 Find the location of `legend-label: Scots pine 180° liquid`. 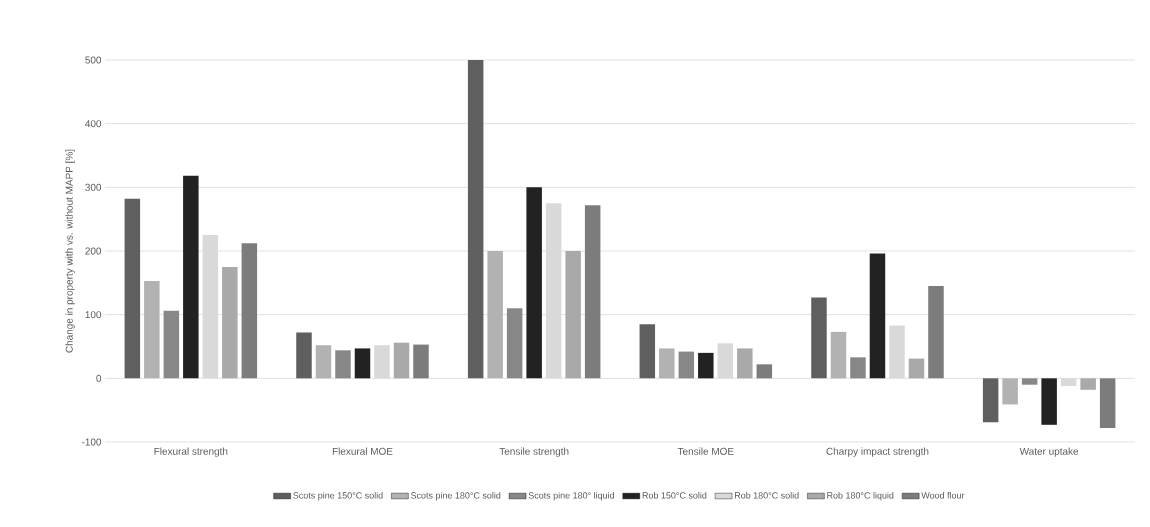

legend-label: Scots pine 180° liquid is located at coordinates (571, 496).